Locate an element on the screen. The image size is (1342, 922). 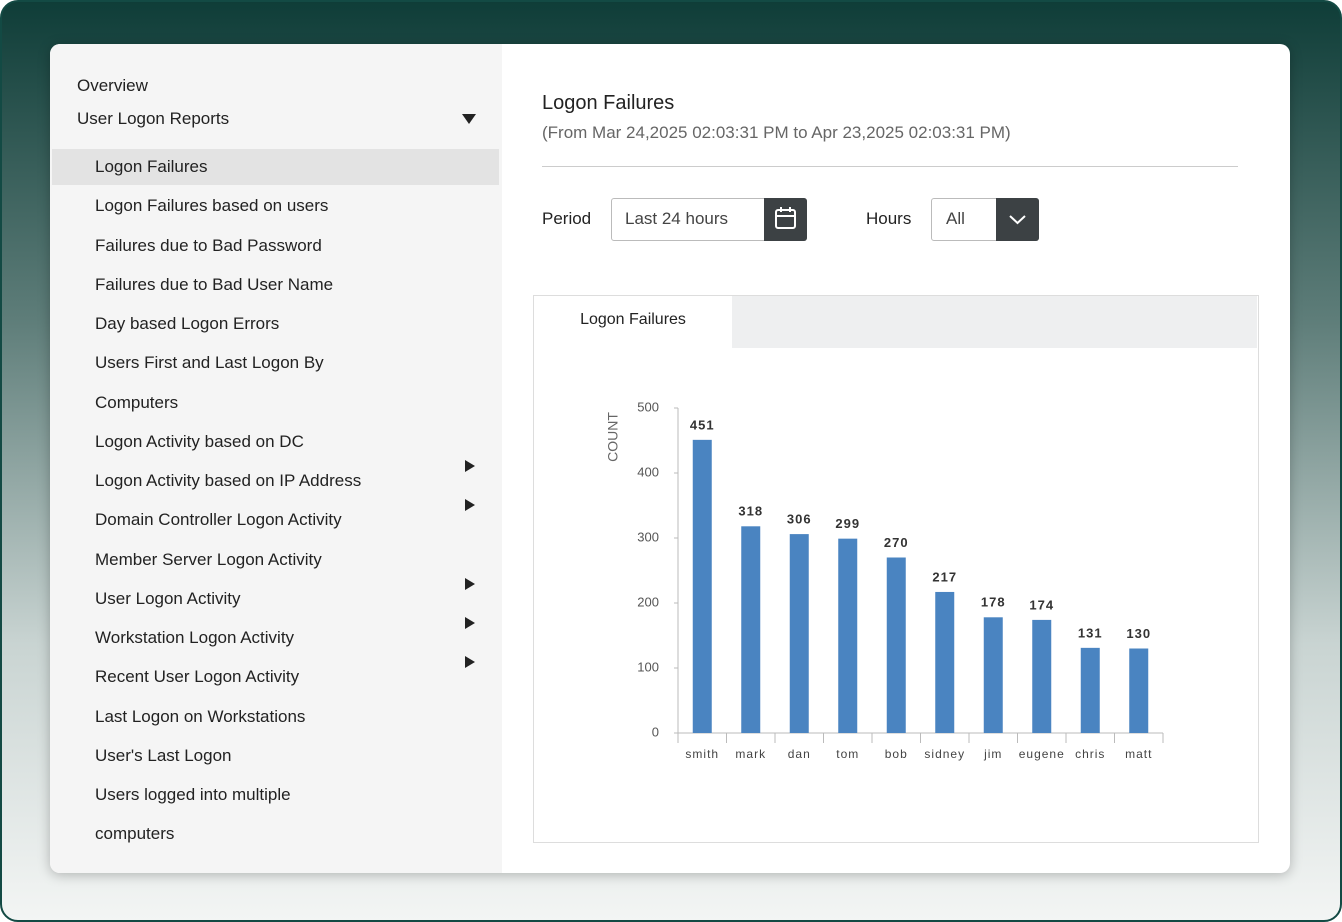
calendar-icon is located at coordinates (785, 218).